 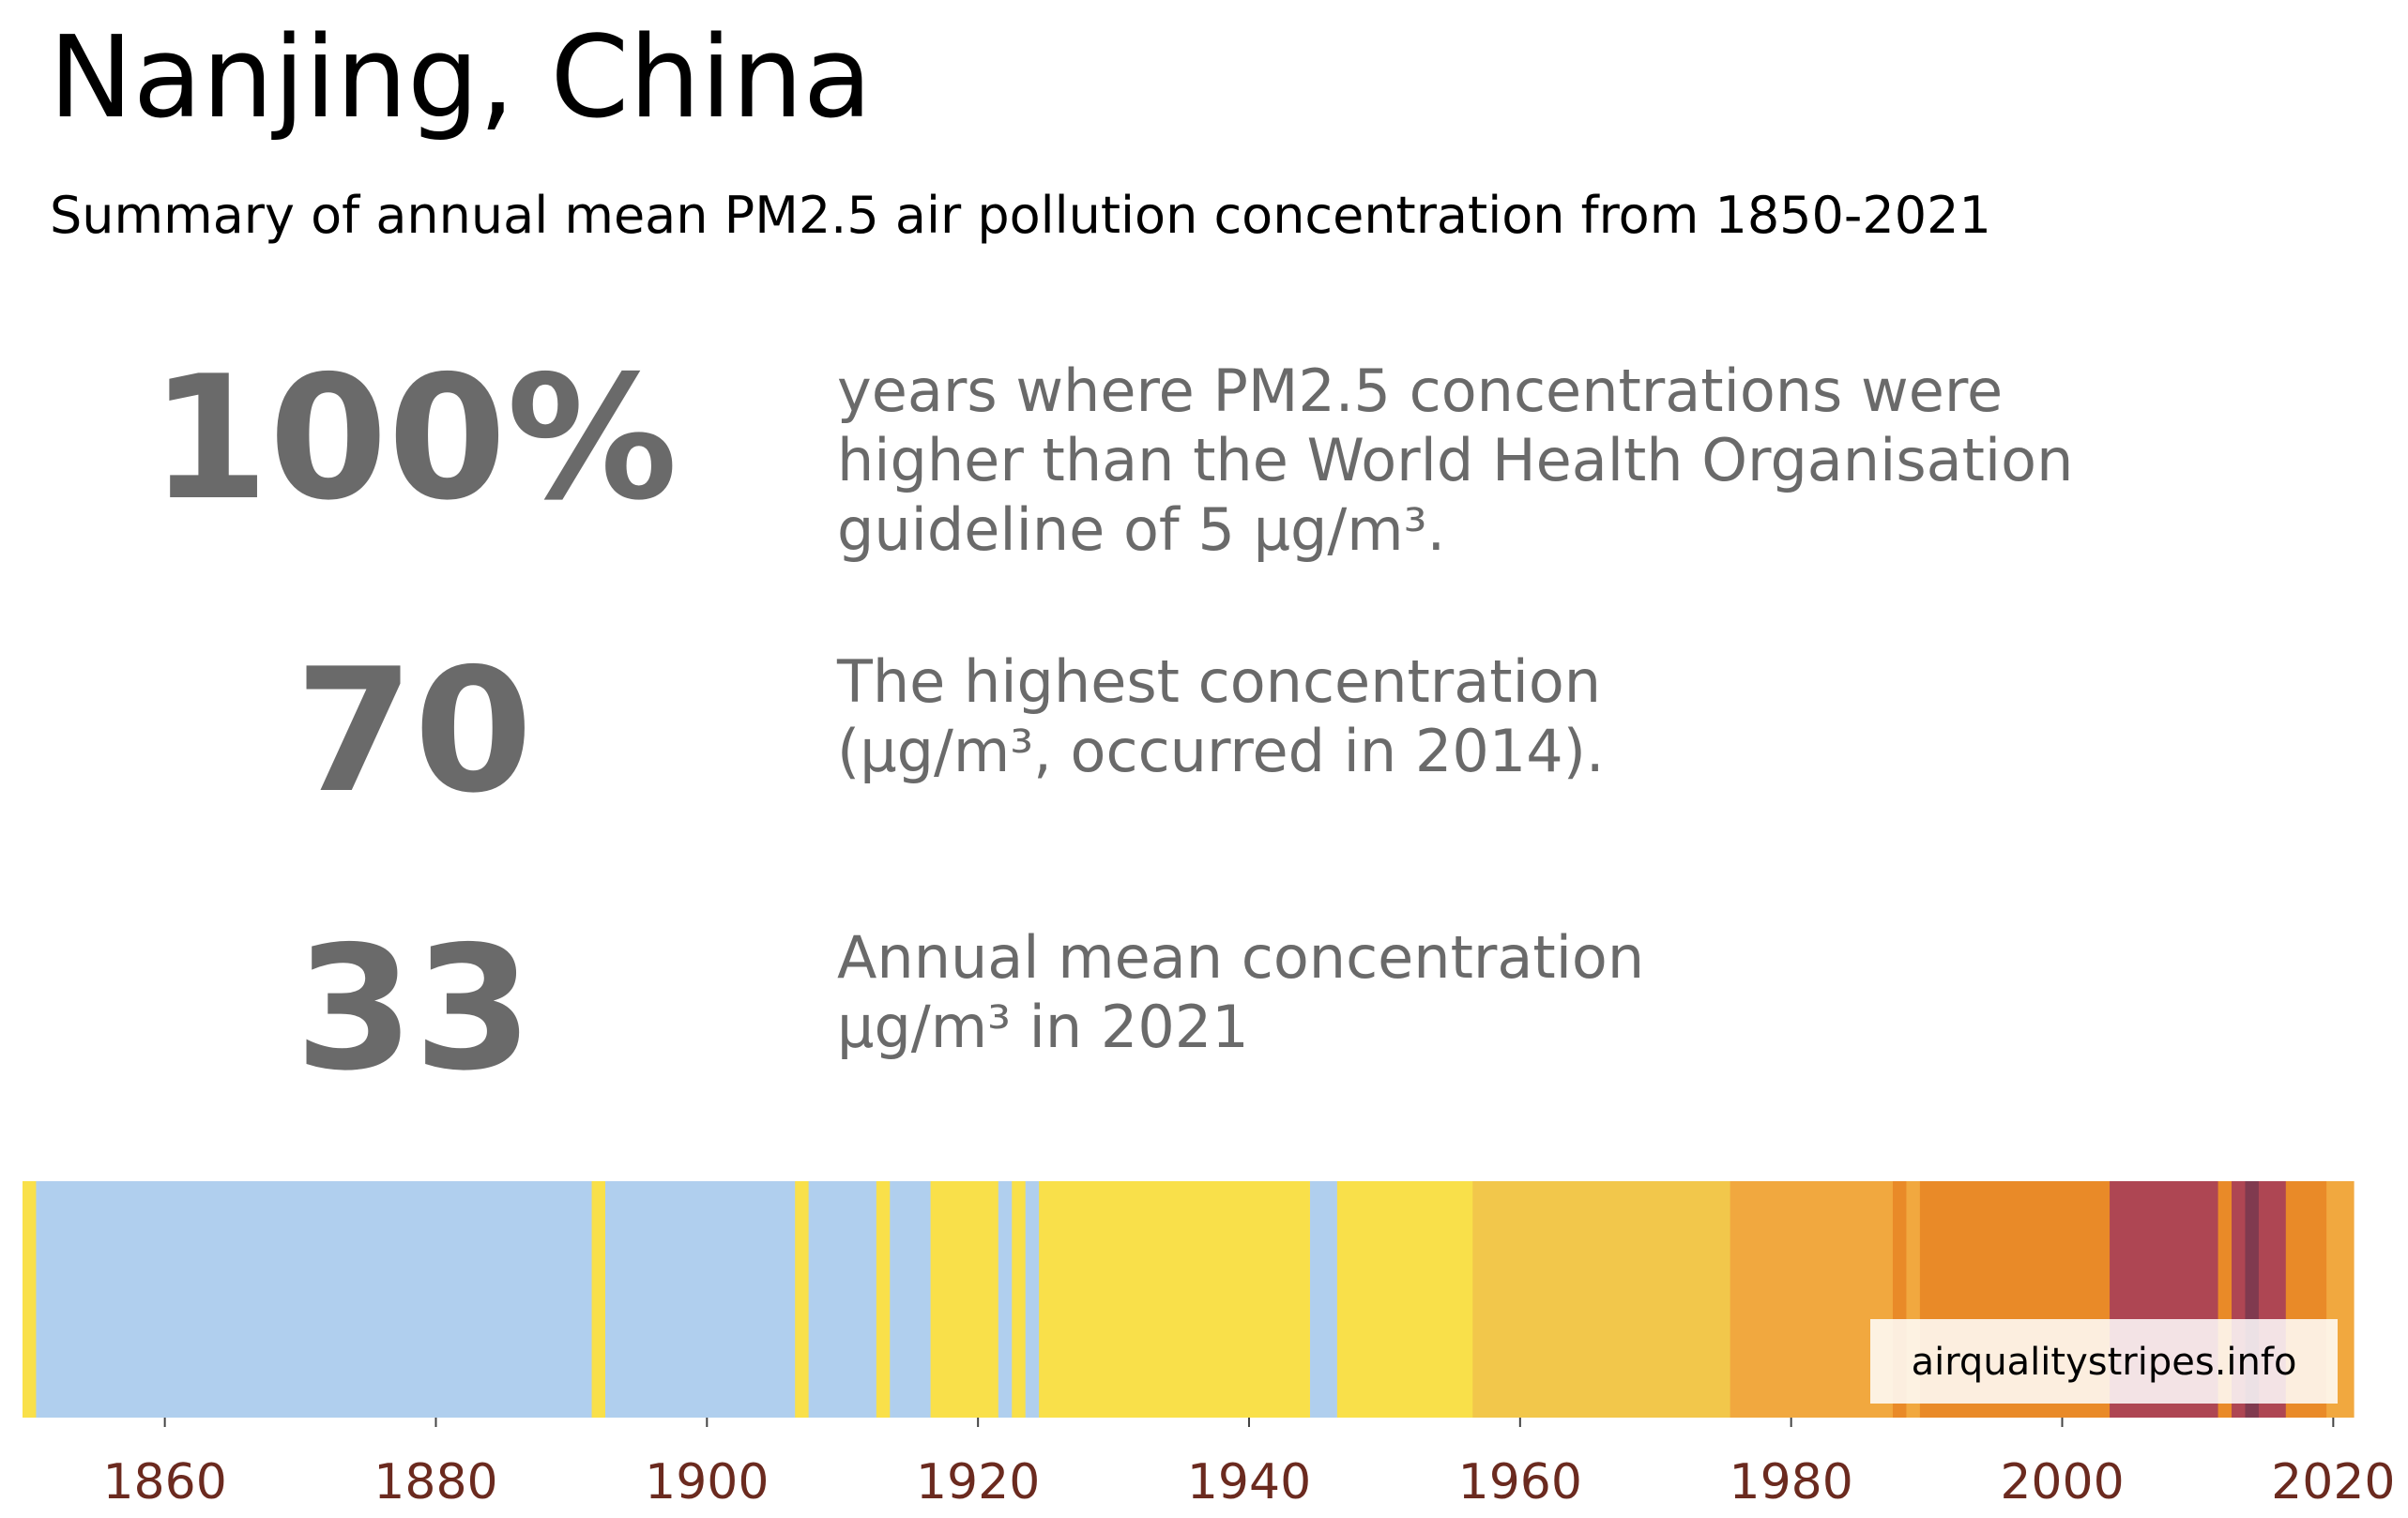 I want to click on x-tick-label-1880: 1880, so click(x=435, y=1482).